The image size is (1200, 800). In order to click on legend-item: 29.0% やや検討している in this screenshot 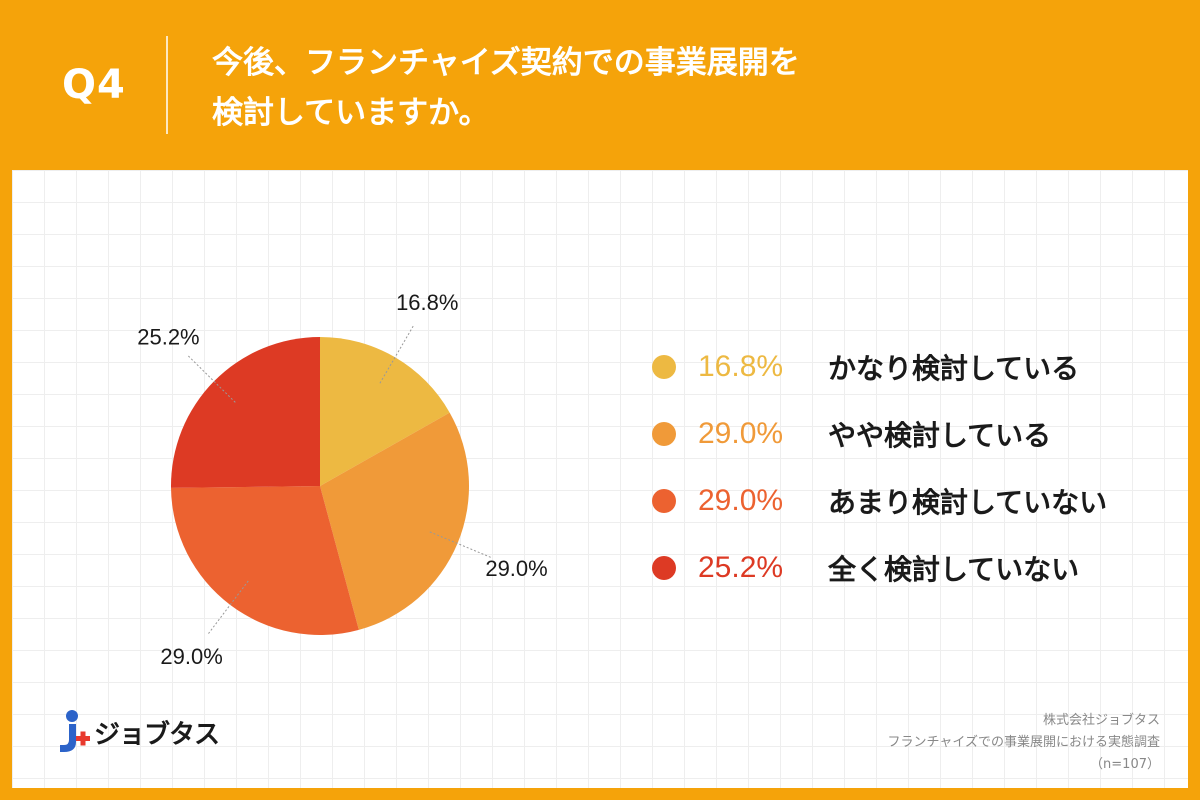, I will do `click(912, 434)`.